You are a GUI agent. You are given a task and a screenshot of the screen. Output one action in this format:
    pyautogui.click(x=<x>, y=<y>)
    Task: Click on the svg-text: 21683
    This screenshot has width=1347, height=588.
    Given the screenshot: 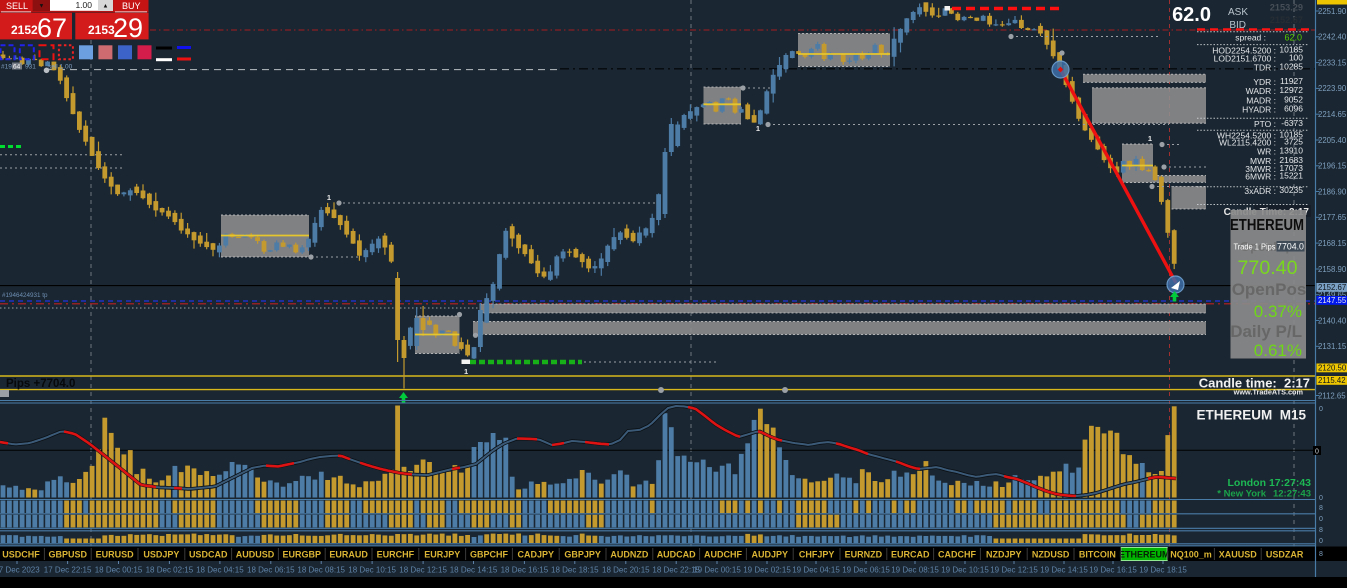 What is the action you would take?
    pyautogui.click(x=1291, y=160)
    